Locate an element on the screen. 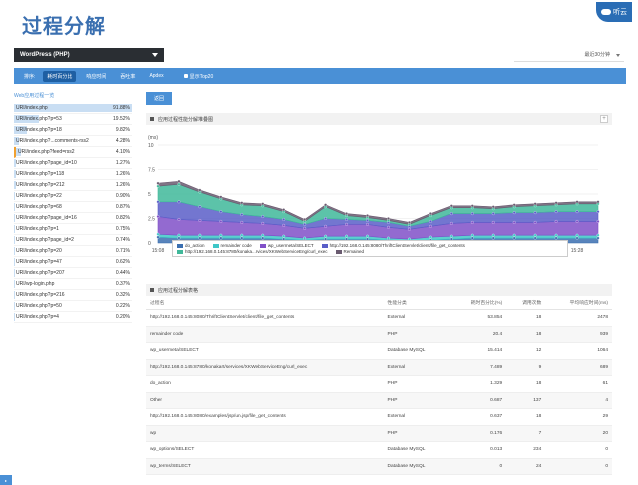 The width and height of the screenshot is (638, 485). table-row: wp PHP 0.176 7 20 is located at coordinates (379, 433).